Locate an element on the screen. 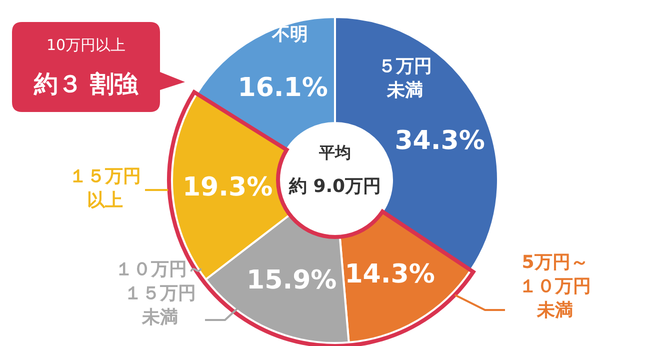 This screenshot has width=654, height=346. text: 10万円以上 is located at coordinates (86, 45).